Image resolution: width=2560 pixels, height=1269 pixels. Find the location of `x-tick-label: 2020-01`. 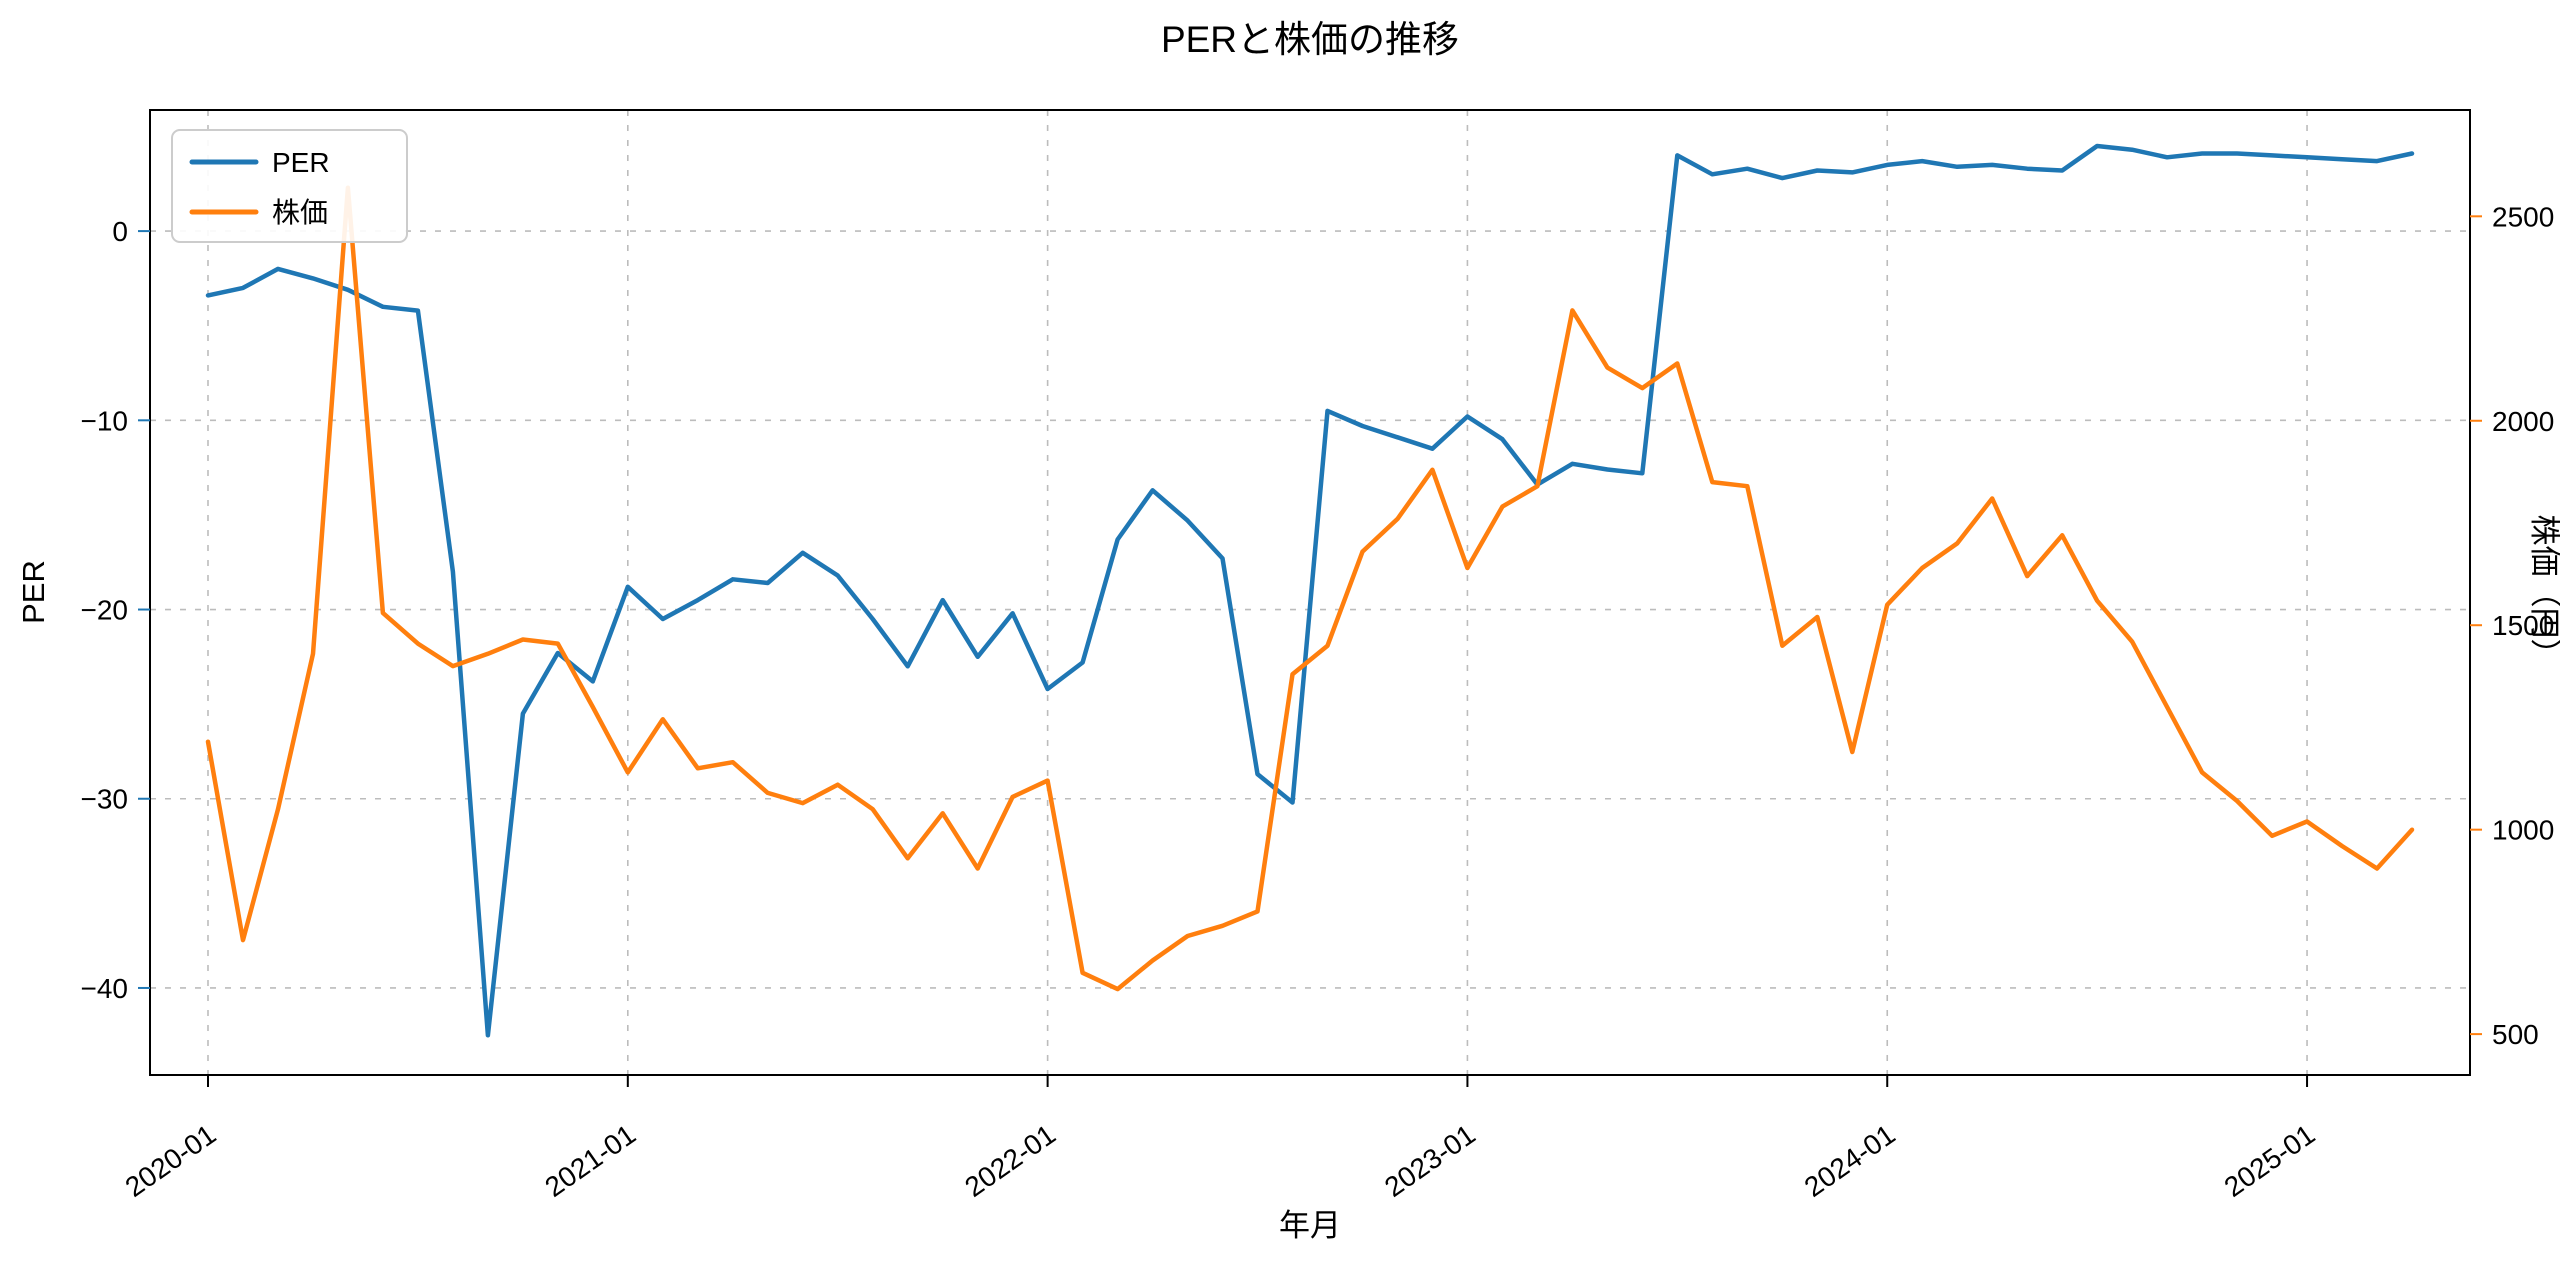

x-tick-label: 2020-01 is located at coordinates (170, 1161).